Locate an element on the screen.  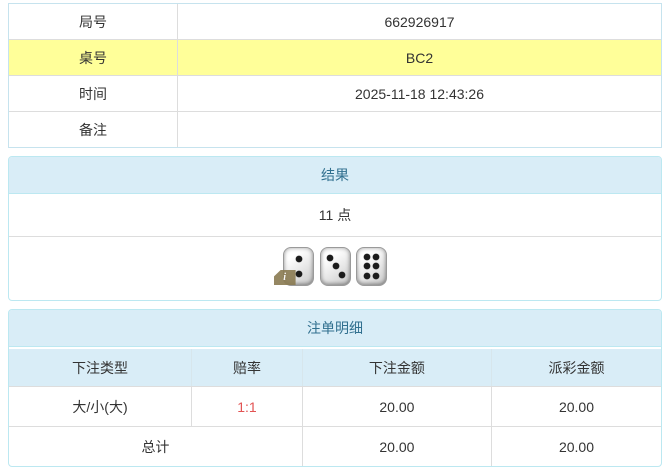
total-row: 总计 20.00 20.00 is located at coordinates (335, 446).